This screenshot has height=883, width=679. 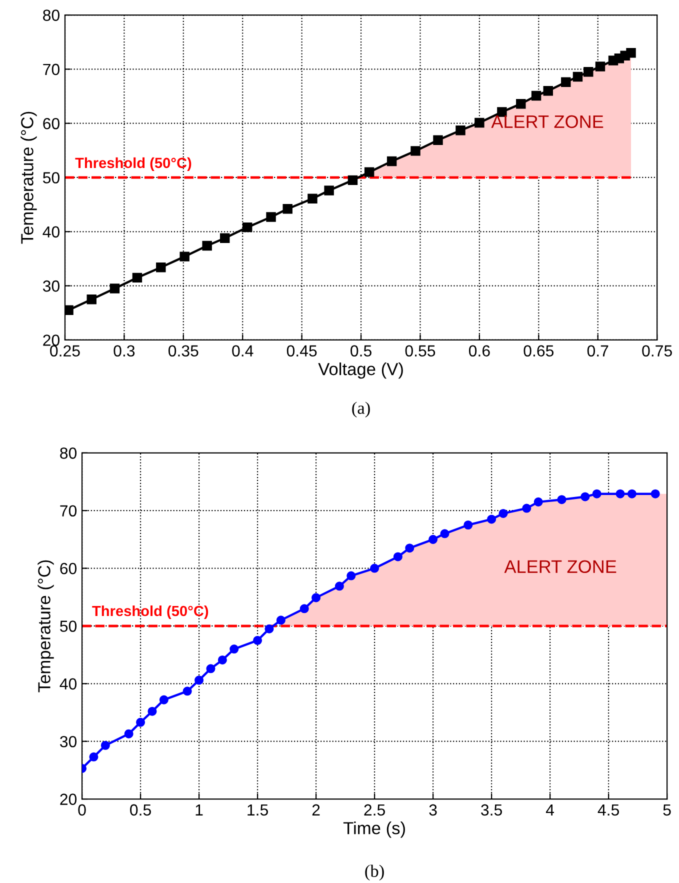 What do you see at coordinates (65, 351) in the screenshot?
I see `x-tick-label: 0.25` at bounding box center [65, 351].